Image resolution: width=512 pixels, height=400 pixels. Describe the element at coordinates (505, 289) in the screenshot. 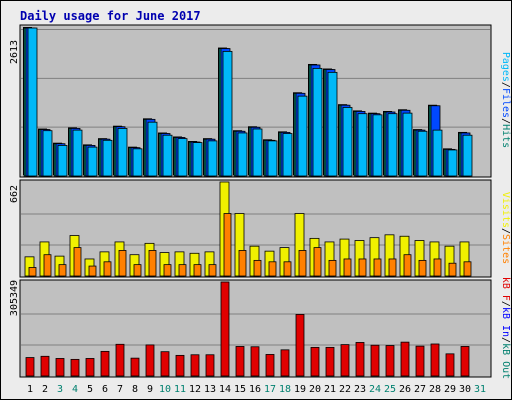

I see `legend-kbf: kB F` at that location.